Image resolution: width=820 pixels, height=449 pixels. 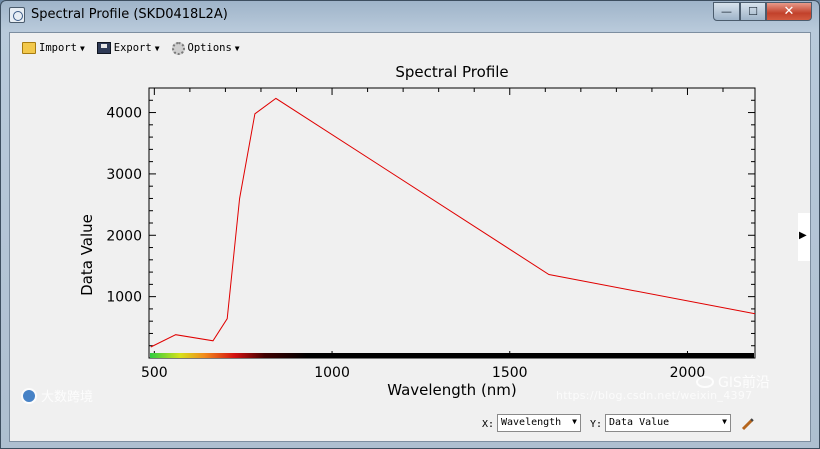 I want to click on folder-icon, so click(x=29, y=48).